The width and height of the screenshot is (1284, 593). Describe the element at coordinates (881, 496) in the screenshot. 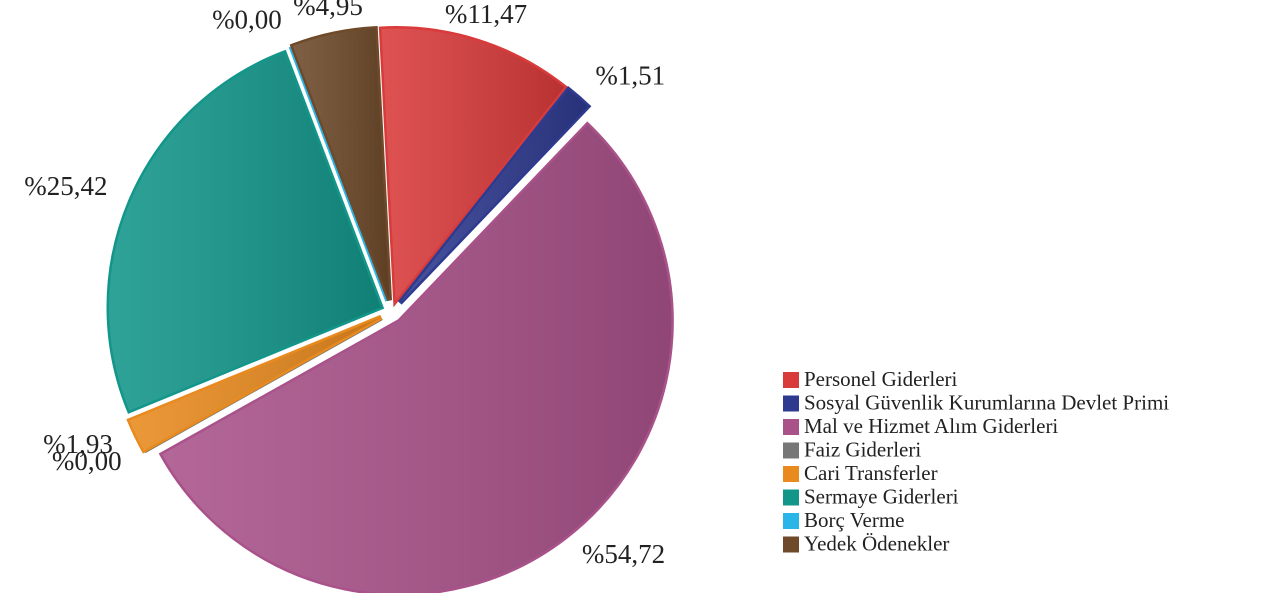

I see `legend-label: Sermaye Giderleri` at that location.